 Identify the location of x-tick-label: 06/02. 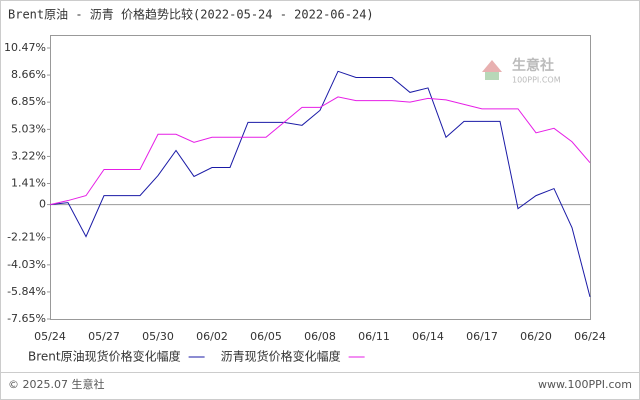
(212, 336).